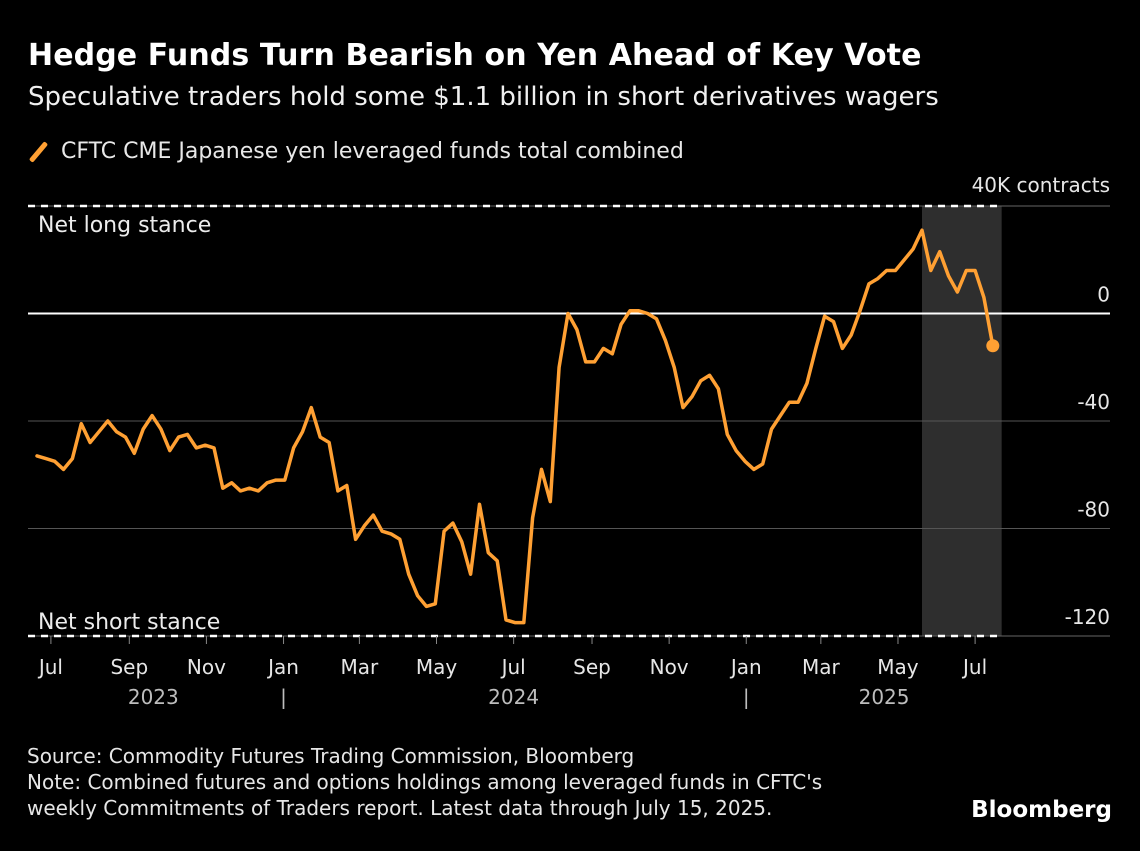  What do you see at coordinates (993, 346) in the screenshot?
I see `latest-point-marker` at bounding box center [993, 346].